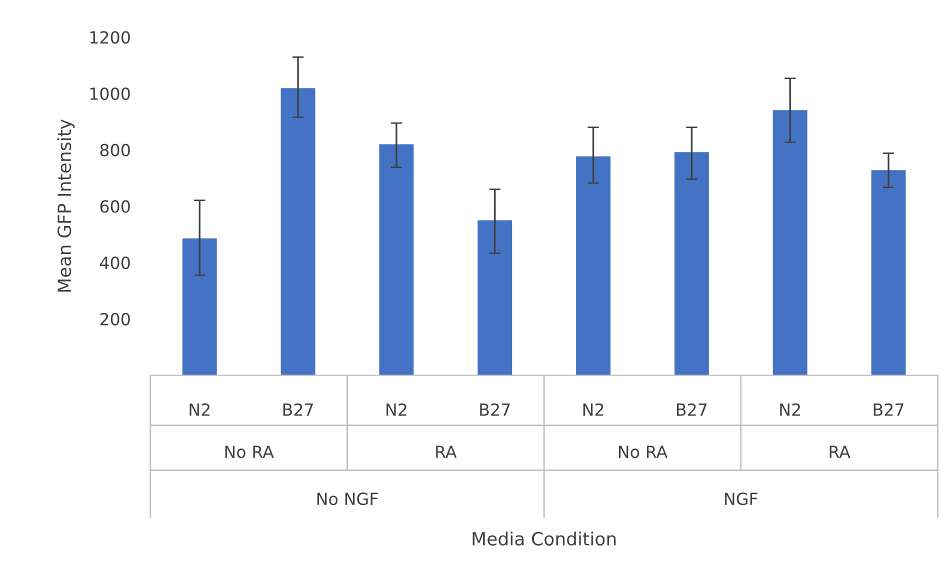  I want to click on y-tick-label: 800, so click(115, 150).